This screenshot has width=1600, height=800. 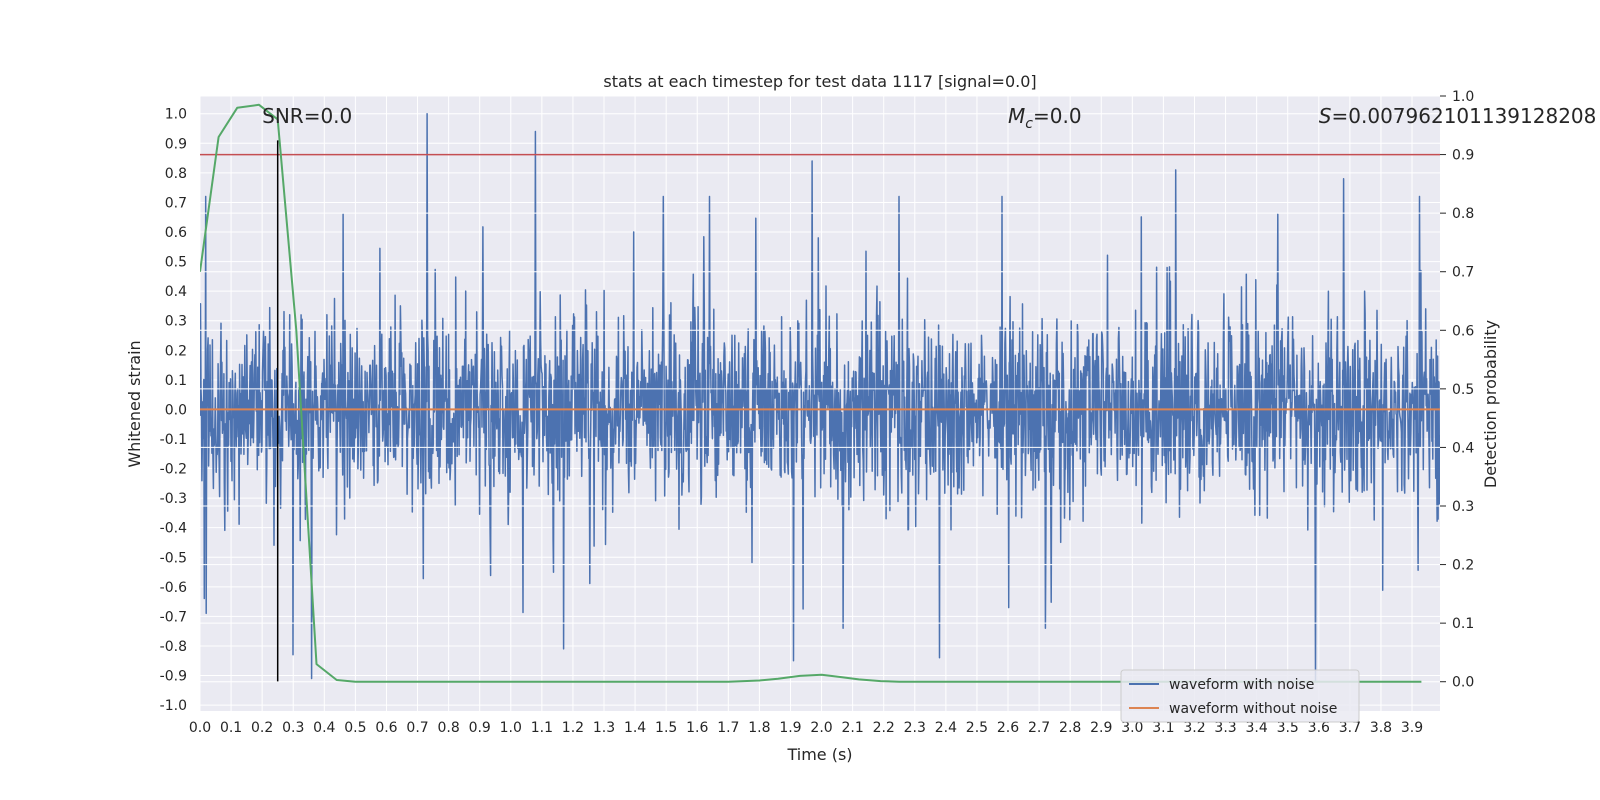 What do you see at coordinates (946, 728) in the screenshot?
I see `x-tick-label: 2.4` at bounding box center [946, 728].